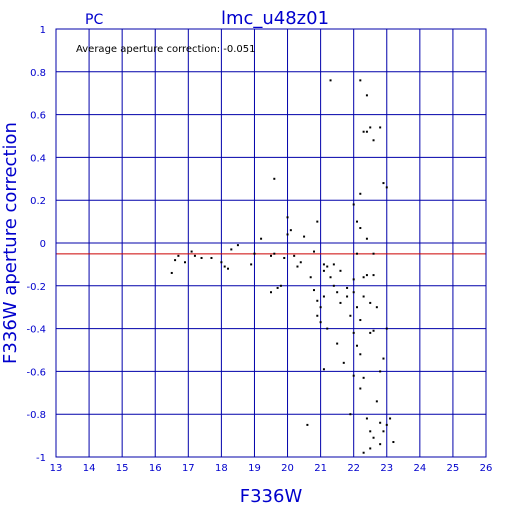  Describe the element at coordinates (43, 30) in the screenshot. I see `y-tick-label: 1` at that location.